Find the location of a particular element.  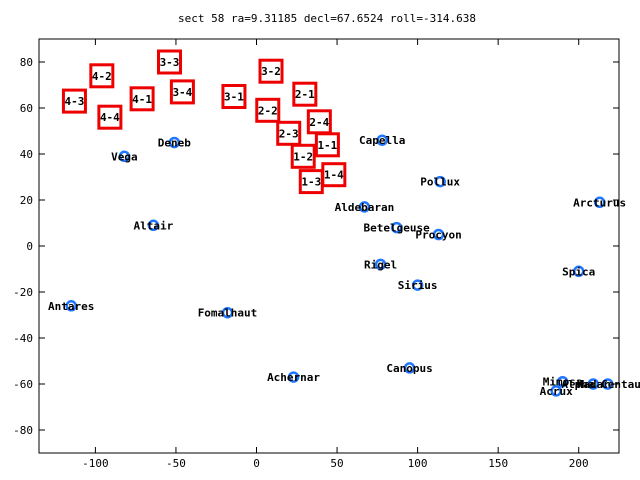

x-tick-label: 50 is located at coordinates (336, 463).